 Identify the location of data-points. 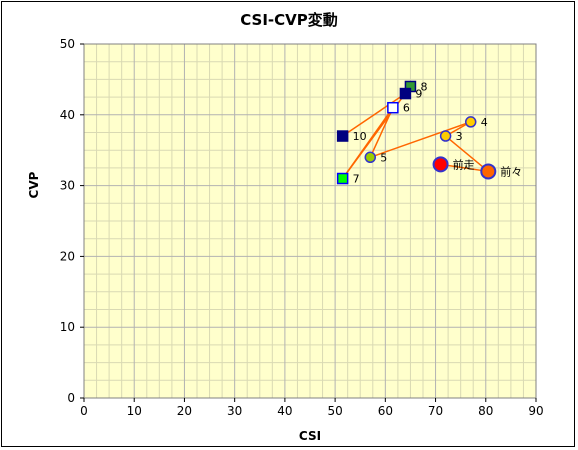
(416, 132).